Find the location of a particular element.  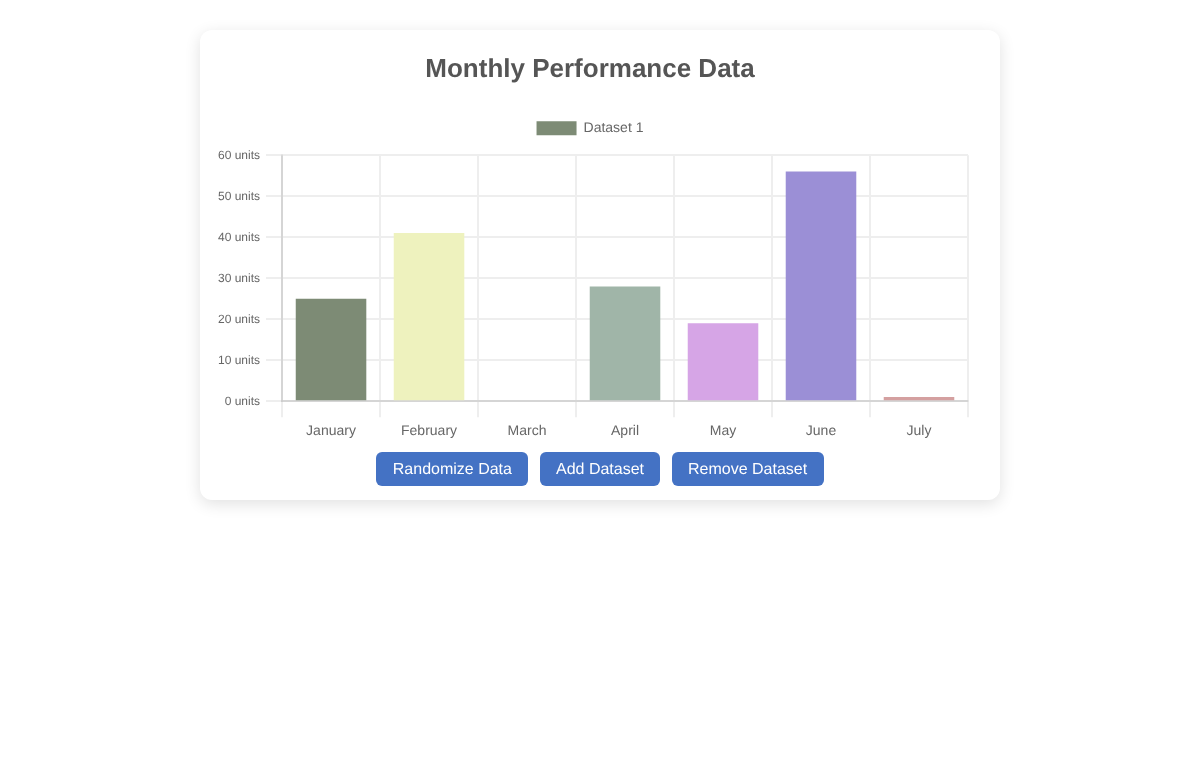

text: Remove Dataset is located at coordinates (748, 469).